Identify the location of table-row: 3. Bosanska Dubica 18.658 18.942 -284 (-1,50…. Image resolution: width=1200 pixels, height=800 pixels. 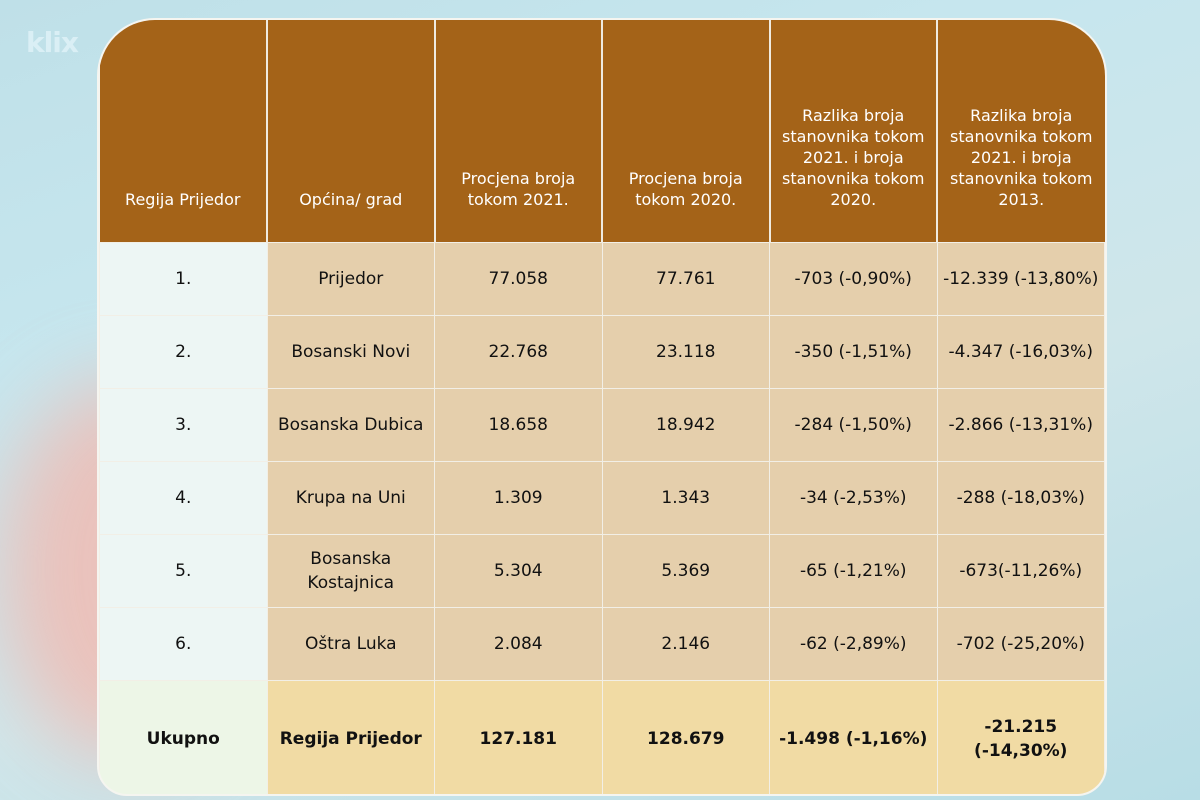
(602, 424).